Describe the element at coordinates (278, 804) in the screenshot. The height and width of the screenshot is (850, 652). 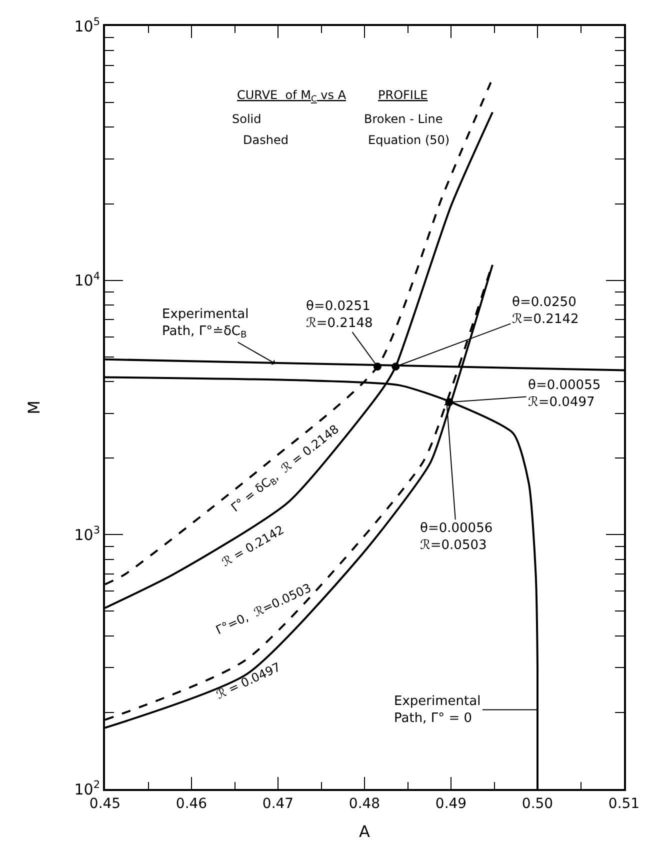
I see `x-tick-label: 0.47` at that location.